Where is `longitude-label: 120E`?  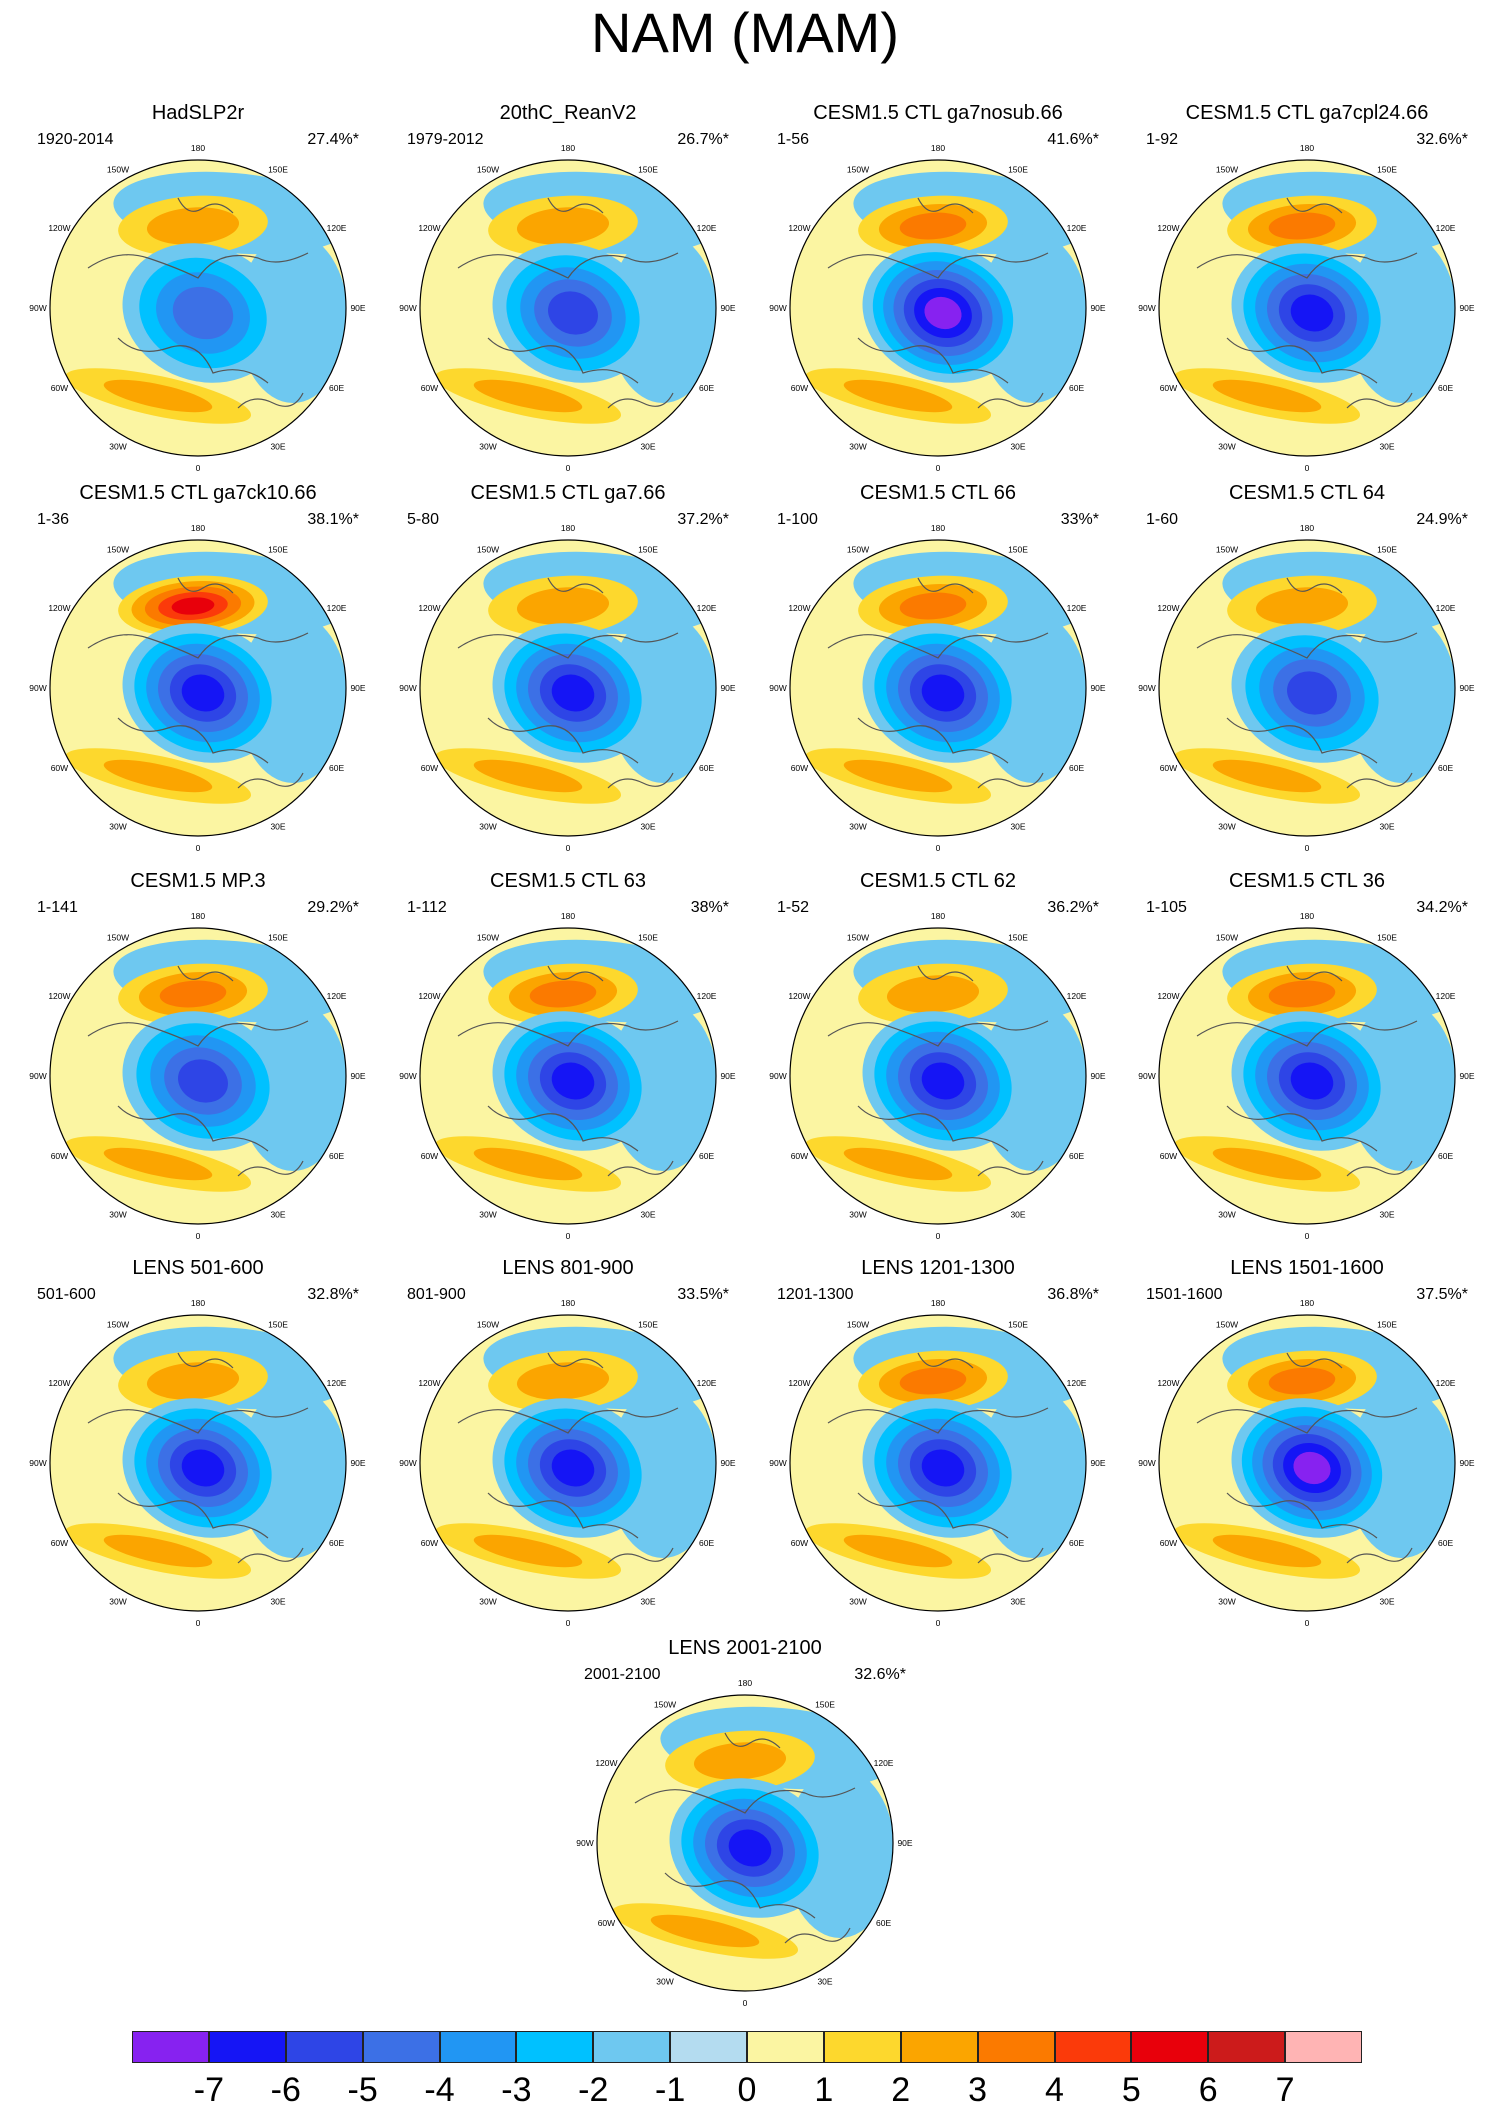 longitude-label: 120E is located at coordinates (884, 1763).